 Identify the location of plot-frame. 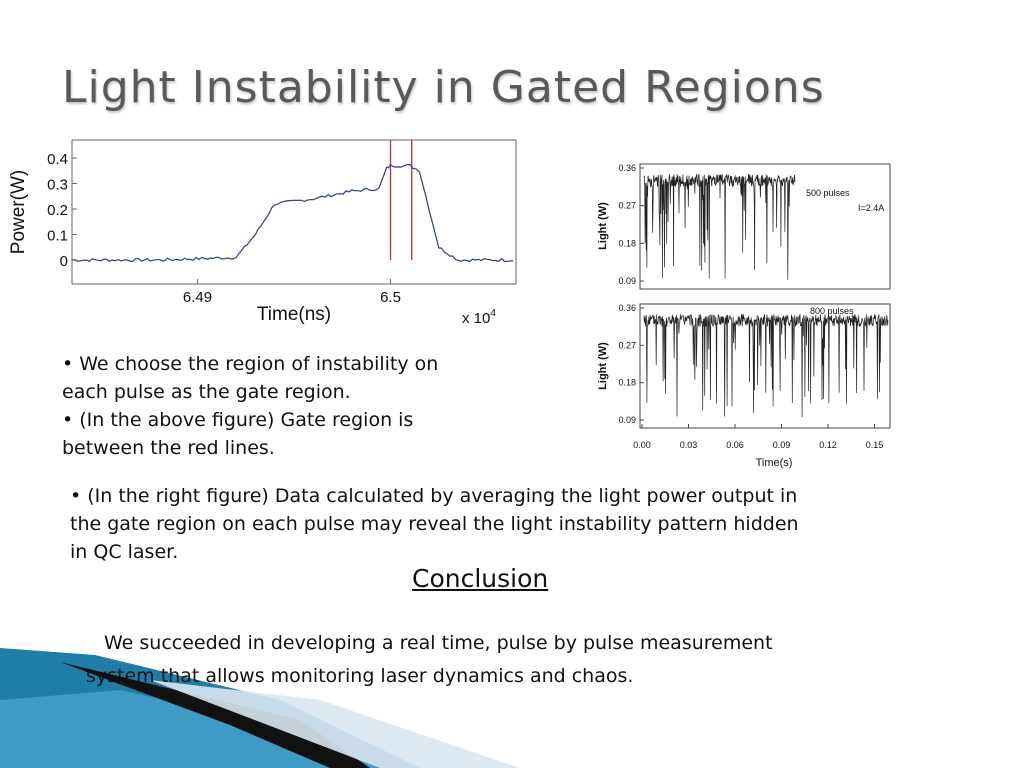
(294, 212).